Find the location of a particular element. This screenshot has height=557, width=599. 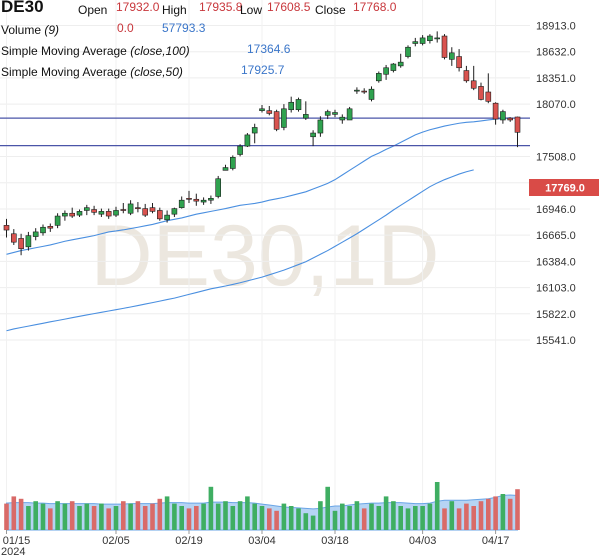

volume-label: Volume is located at coordinates (21, 30).